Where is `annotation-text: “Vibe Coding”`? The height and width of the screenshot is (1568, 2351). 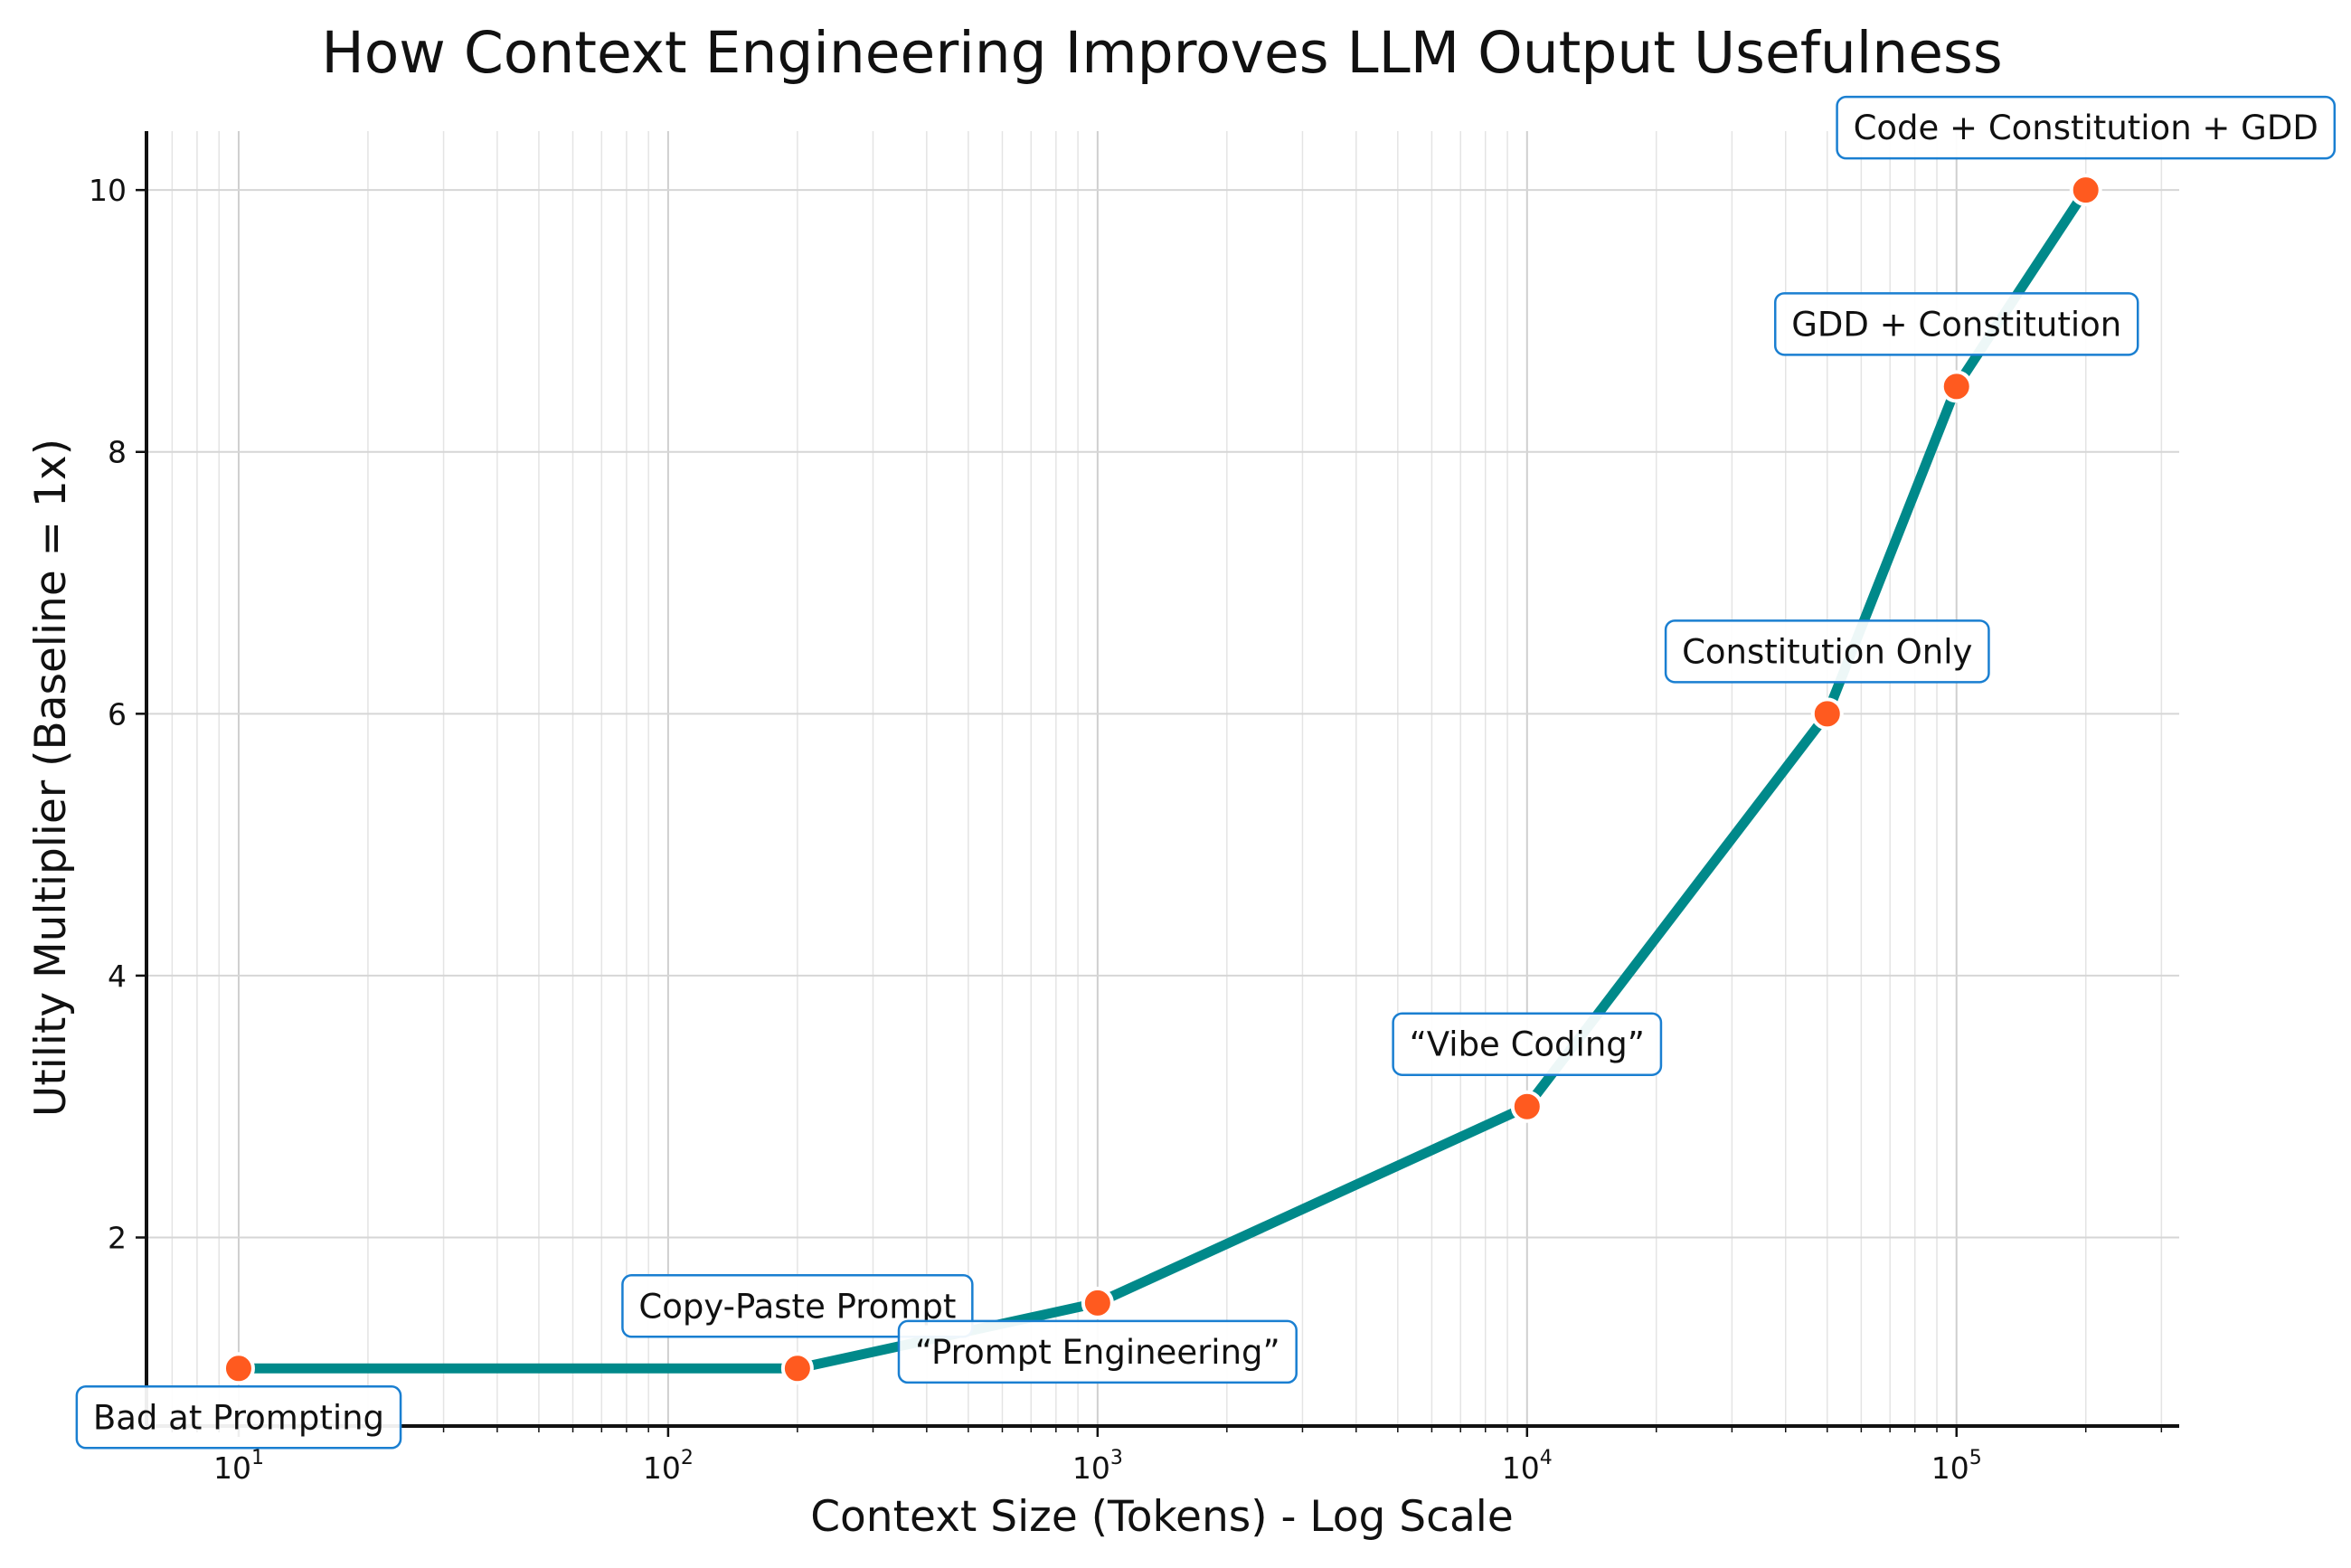
annotation-text: “Vibe Coding” is located at coordinates (1527, 1044).